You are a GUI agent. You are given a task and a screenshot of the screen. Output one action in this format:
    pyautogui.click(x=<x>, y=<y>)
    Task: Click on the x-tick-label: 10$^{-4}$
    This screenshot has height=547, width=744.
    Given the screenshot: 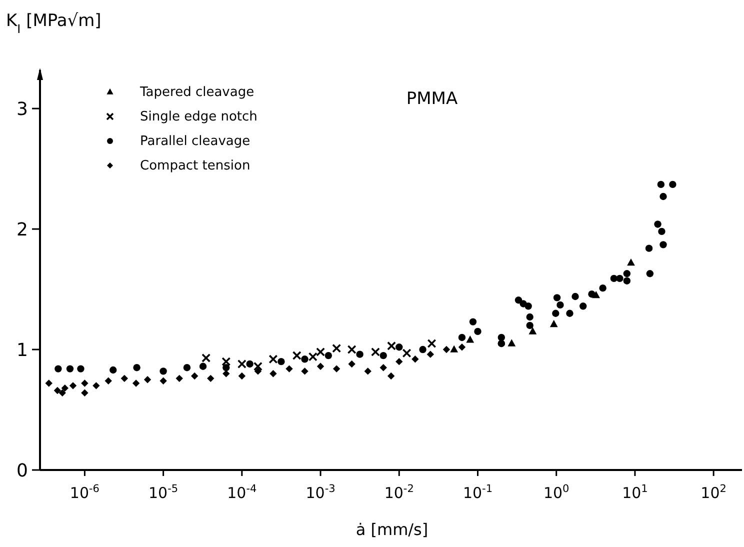 What is the action you would take?
    pyautogui.click(x=242, y=492)
    